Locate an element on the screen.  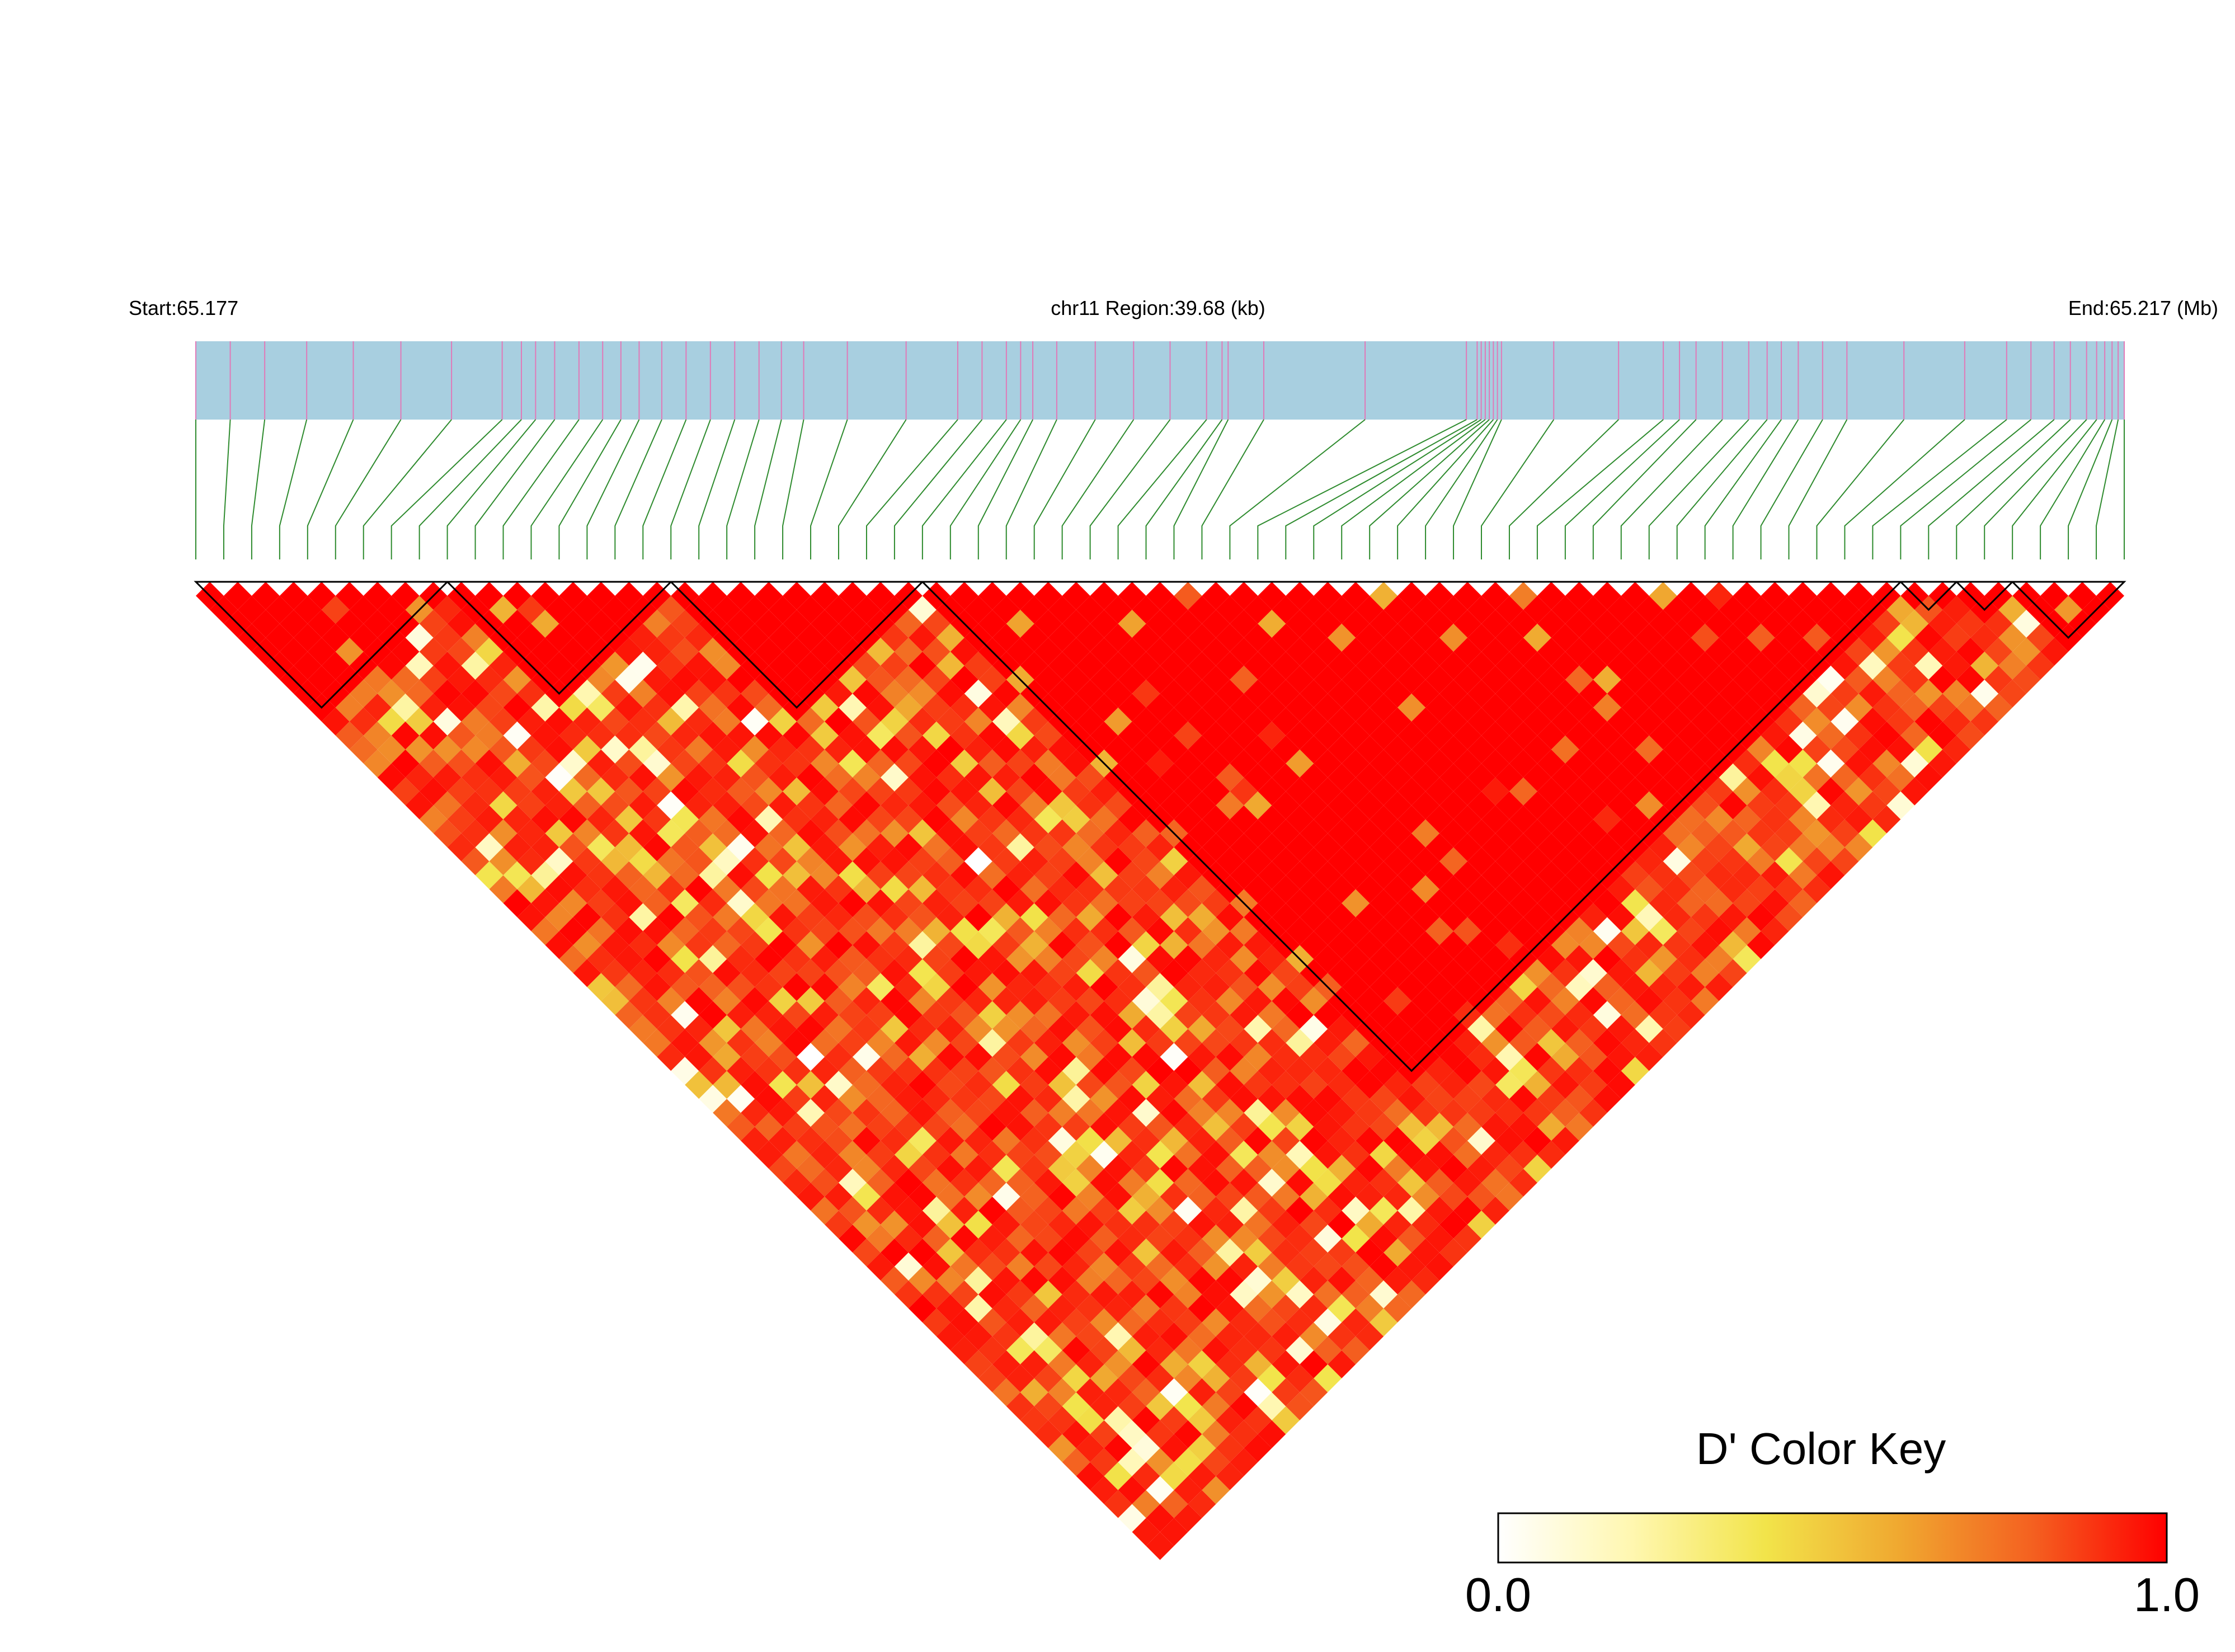
color-key-min-label: 0.0 is located at coordinates (1498, 1596).